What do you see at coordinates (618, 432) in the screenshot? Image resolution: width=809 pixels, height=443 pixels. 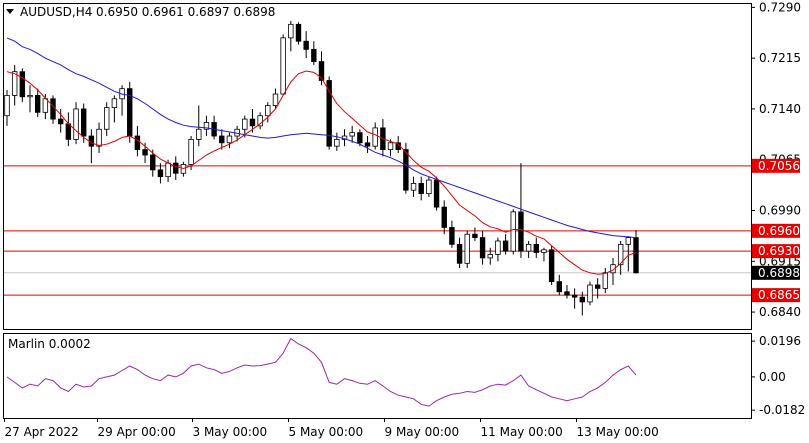 I see `time-tick-label: 13 May 00:00` at bounding box center [618, 432].